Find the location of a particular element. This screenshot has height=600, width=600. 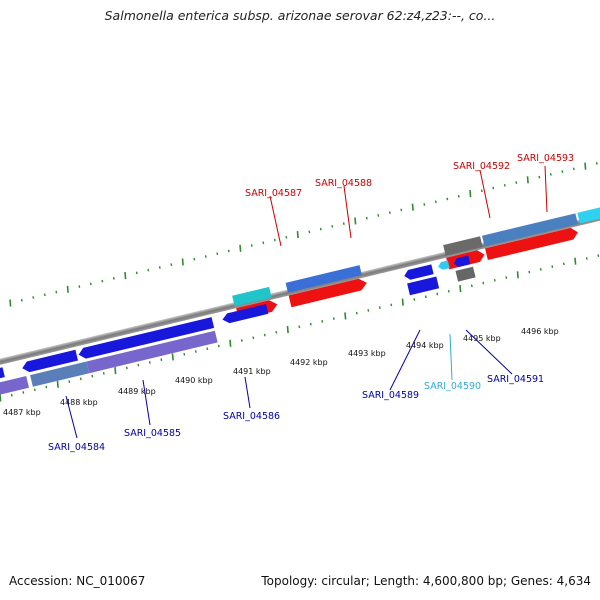

gene-label-sari-04591: SARI_04591 is located at coordinates (515, 379).